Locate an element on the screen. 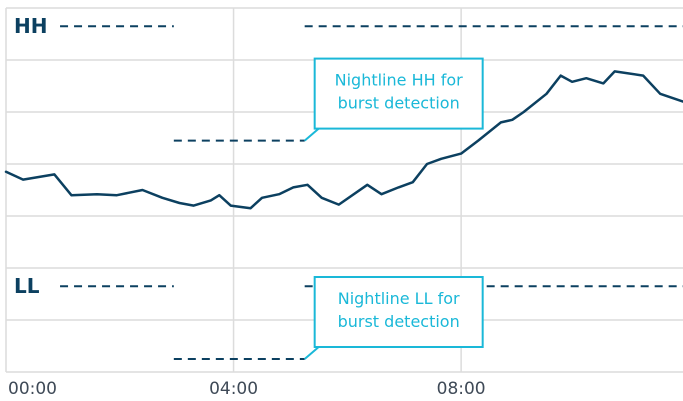 This screenshot has height=401, width=683. callout-2: Nightline LL for burst detection is located at coordinates (394, 318).